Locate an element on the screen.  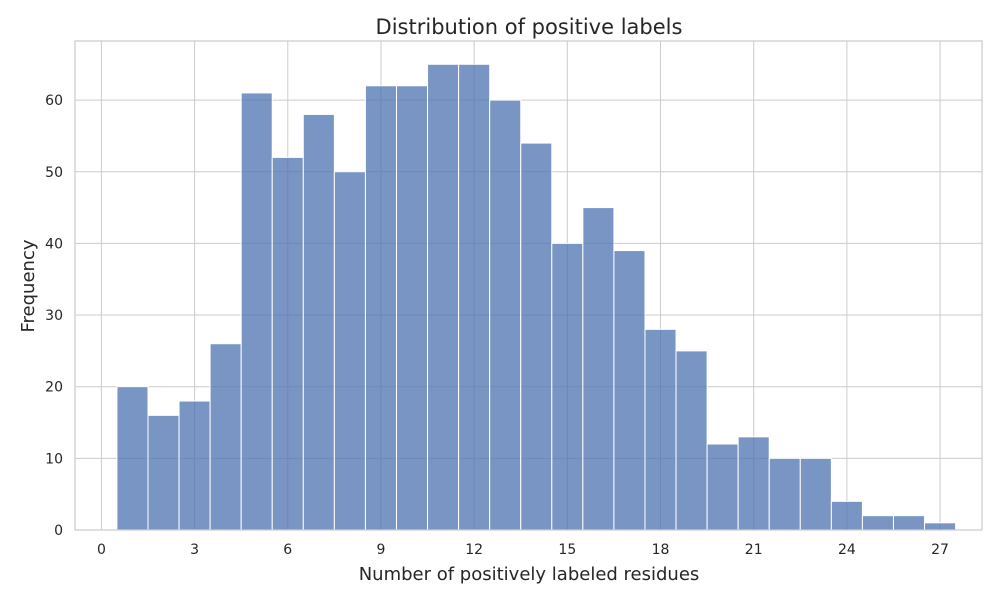
x-tick-label: 24 is located at coordinates (847, 550).